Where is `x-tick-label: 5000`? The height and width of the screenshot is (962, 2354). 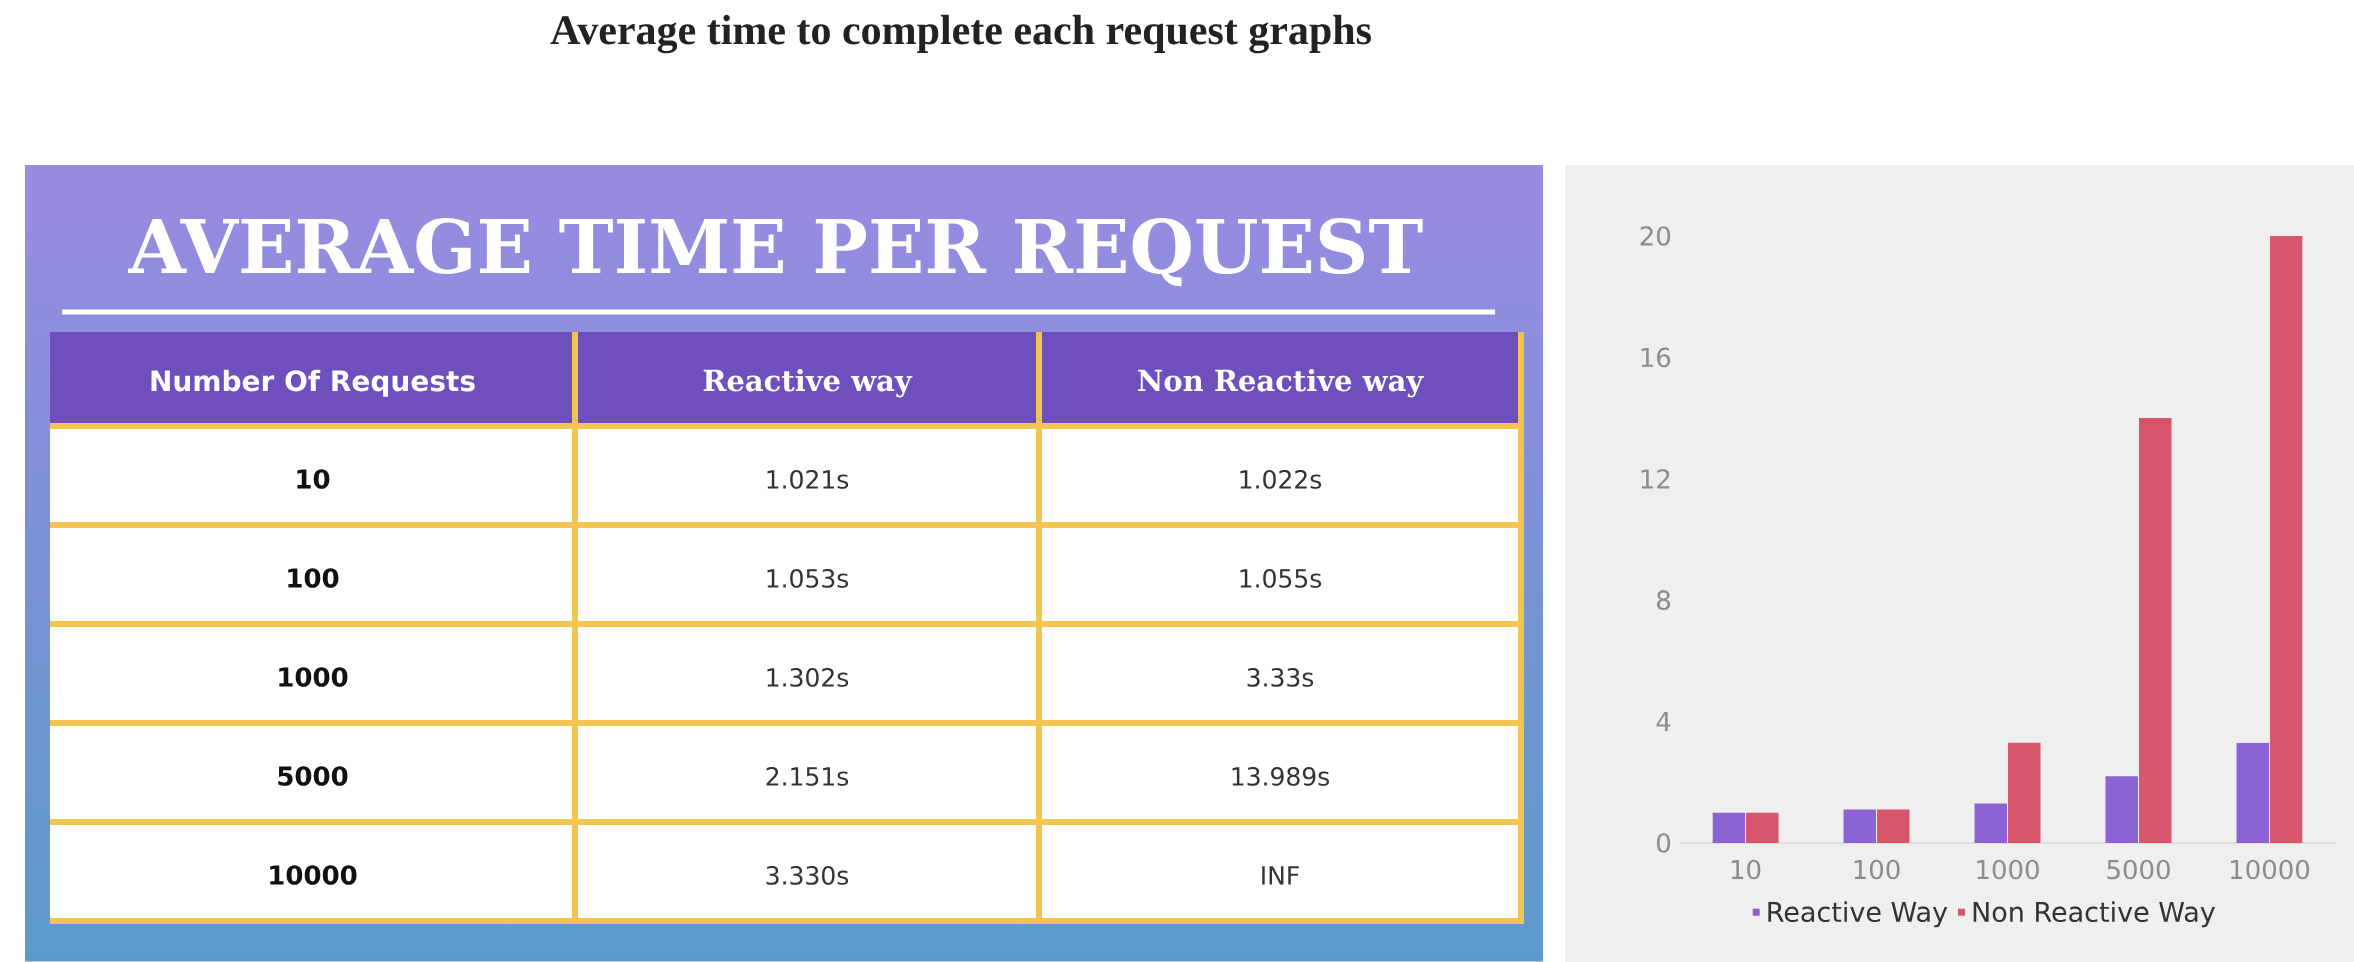 x-tick-label: 5000 is located at coordinates (2138, 869).